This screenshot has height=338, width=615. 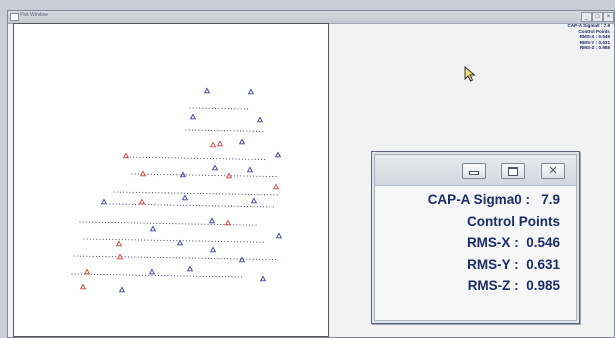 I want to click on rms-x-value: 0.546, so click(x=604, y=37).